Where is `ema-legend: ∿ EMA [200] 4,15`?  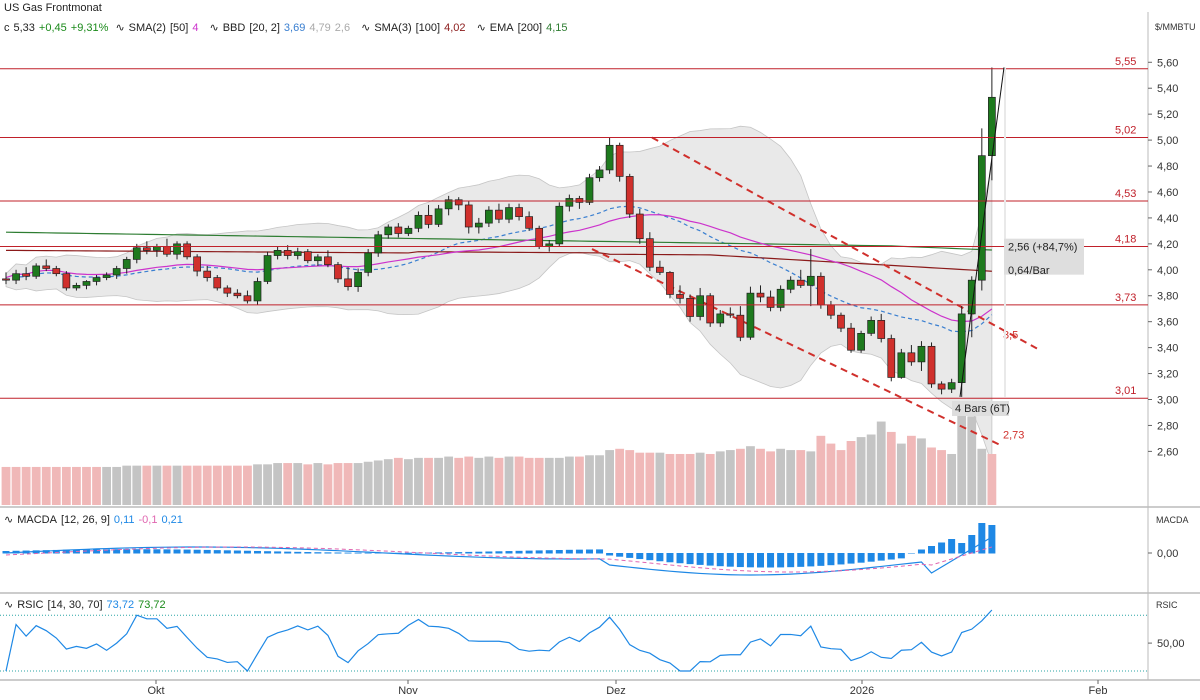 ema-legend: ∿ EMA [200] 4,15 is located at coordinates (524, 28).